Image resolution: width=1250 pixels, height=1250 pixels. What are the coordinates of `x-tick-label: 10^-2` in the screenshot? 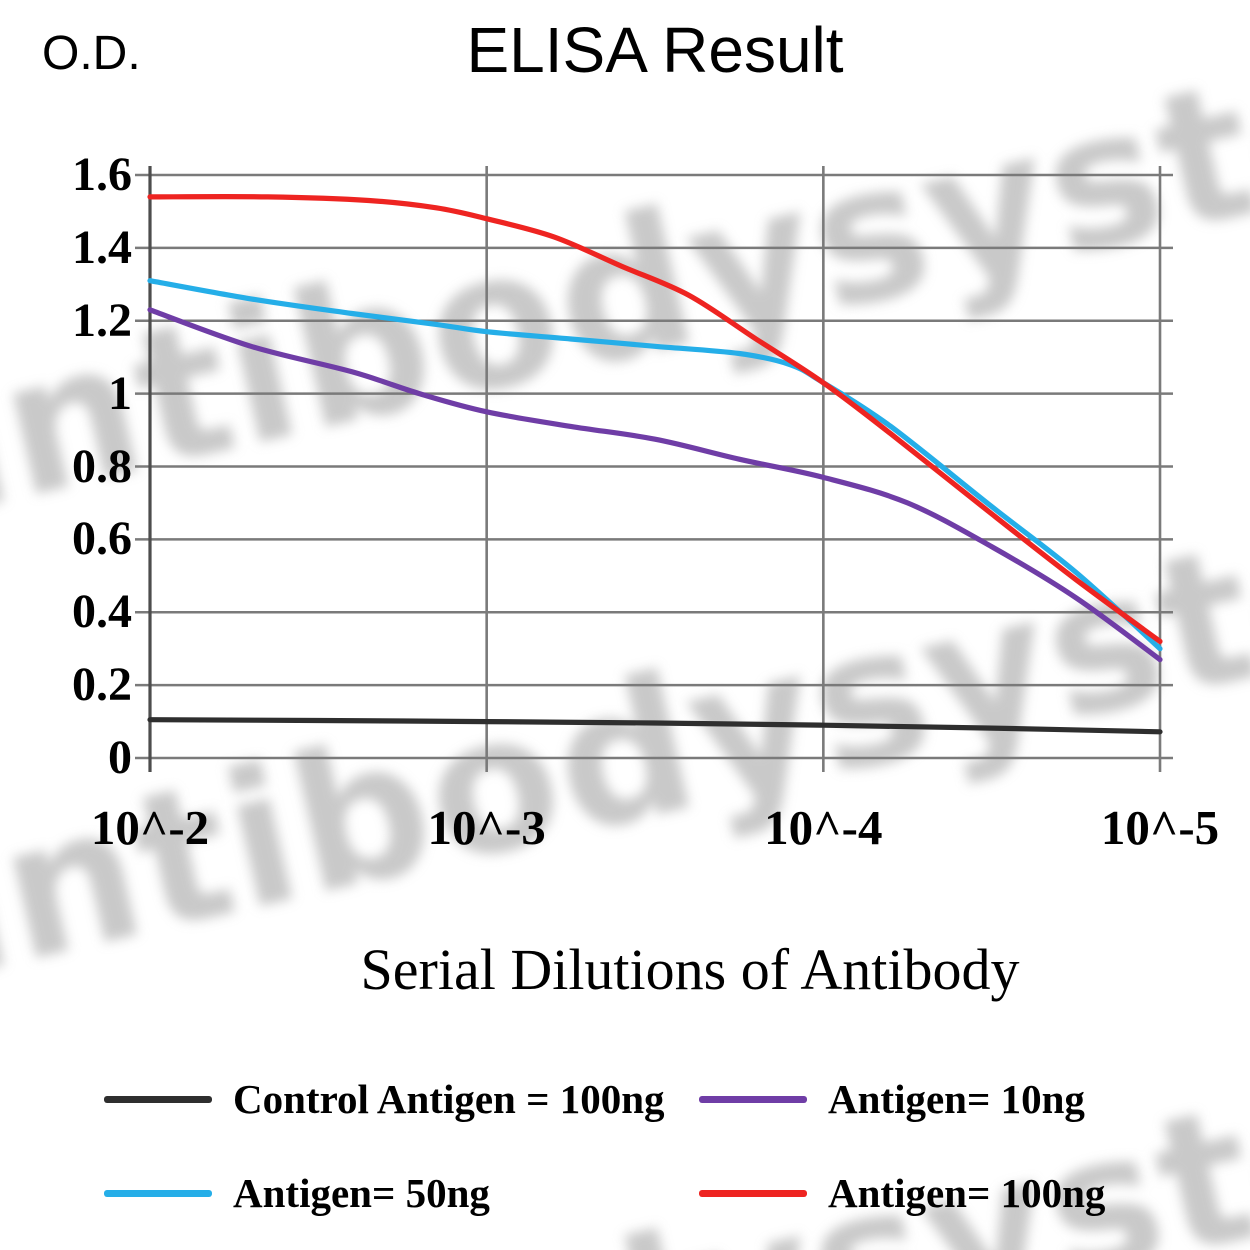 It's located at (150, 827).